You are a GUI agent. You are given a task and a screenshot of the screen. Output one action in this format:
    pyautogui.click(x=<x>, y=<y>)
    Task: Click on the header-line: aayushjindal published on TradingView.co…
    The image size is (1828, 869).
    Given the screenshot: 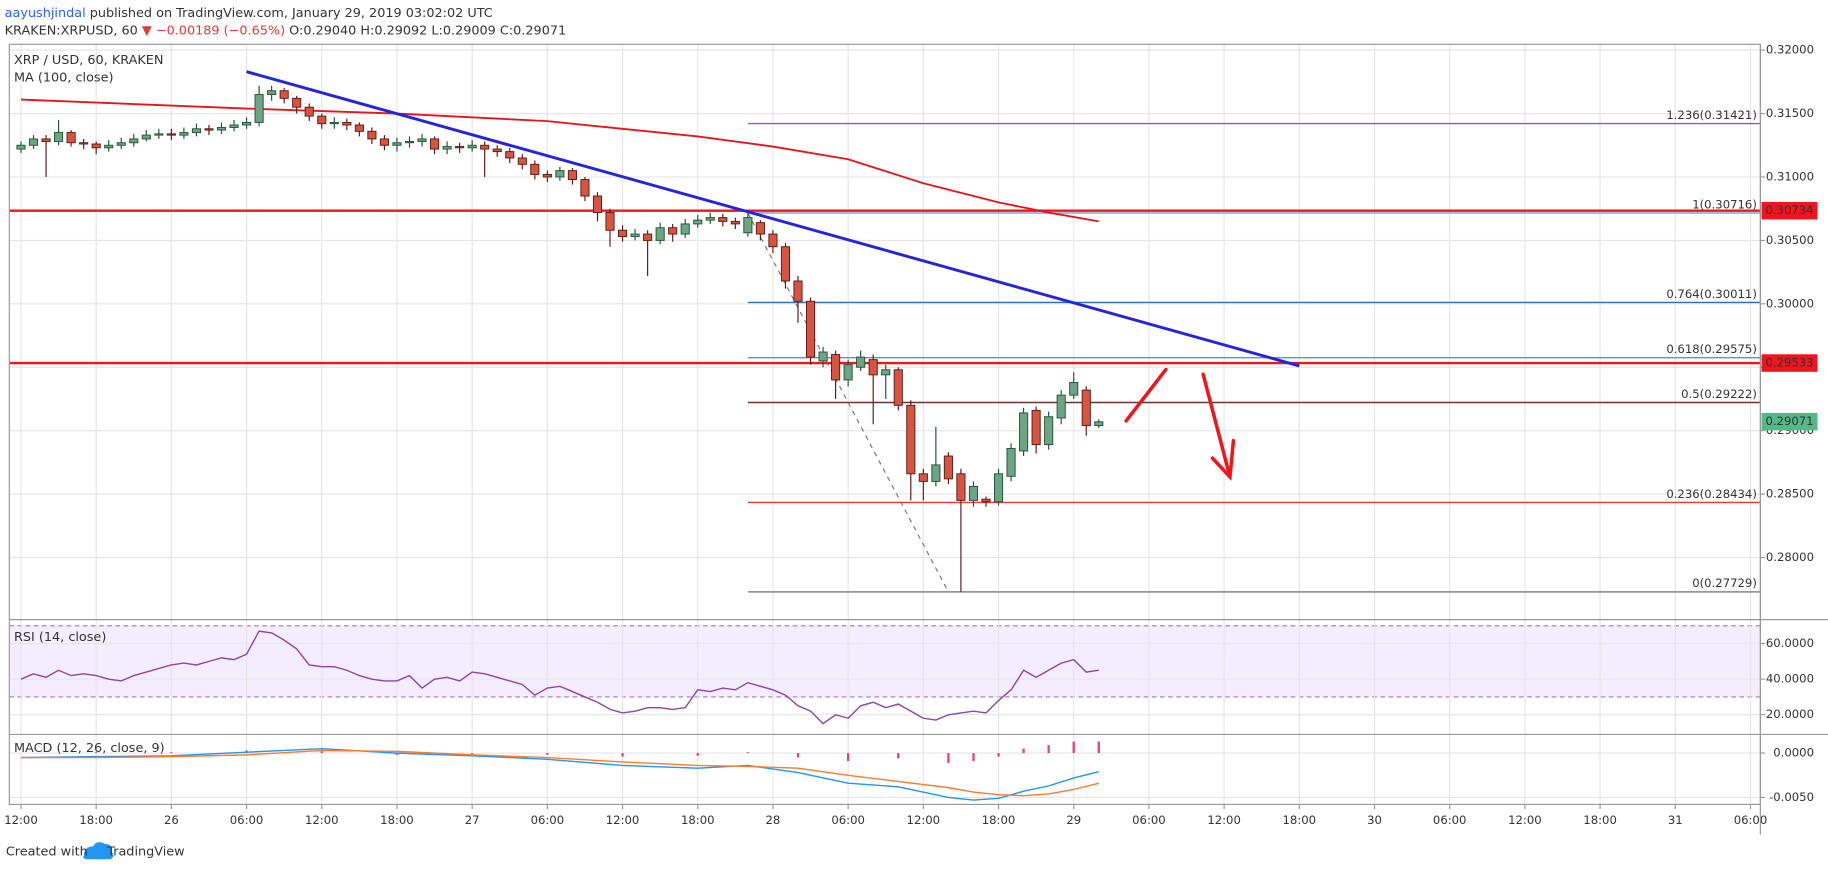 What is the action you would take?
    pyautogui.click(x=249, y=12)
    